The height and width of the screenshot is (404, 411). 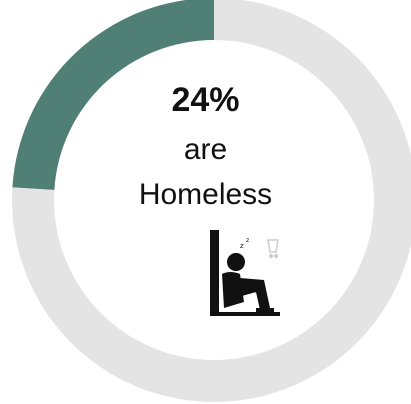 What do you see at coordinates (205, 100) in the screenshot?
I see `center-percentage: 24%` at bounding box center [205, 100].